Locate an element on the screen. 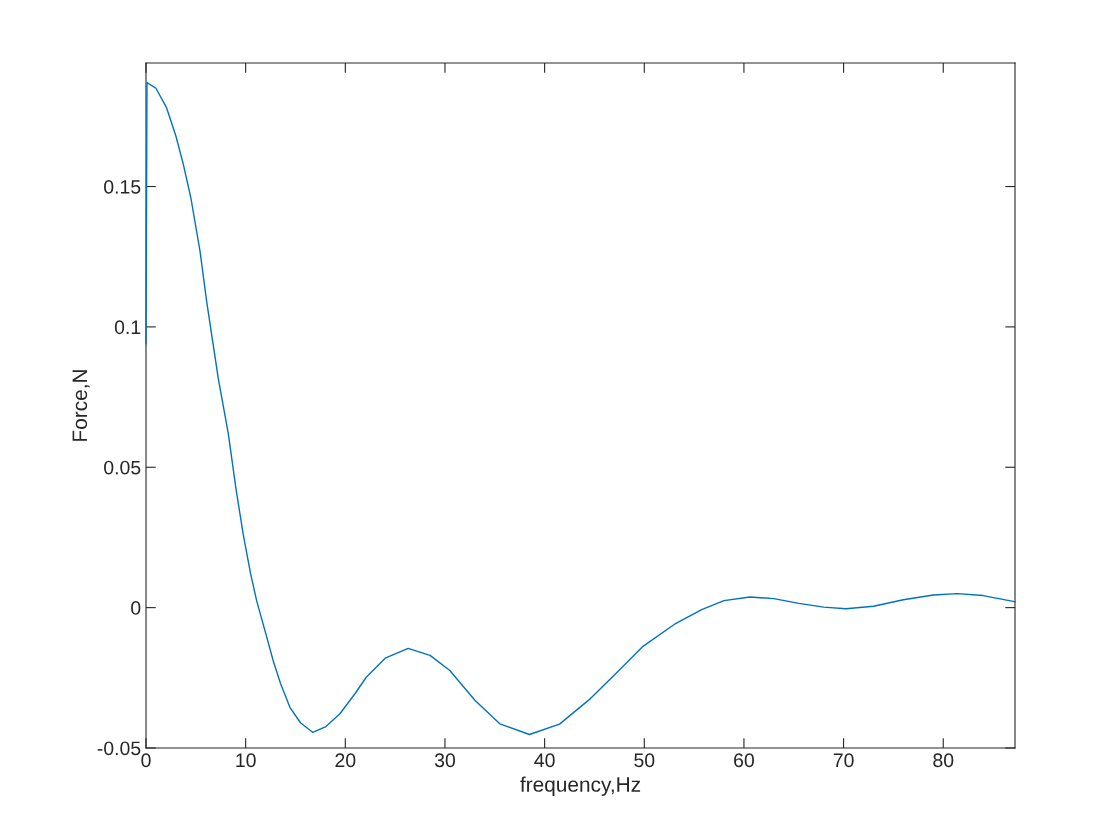 The width and height of the screenshot is (1120, 840). x-tick-label: 20 is located at coordinates (345, 760).